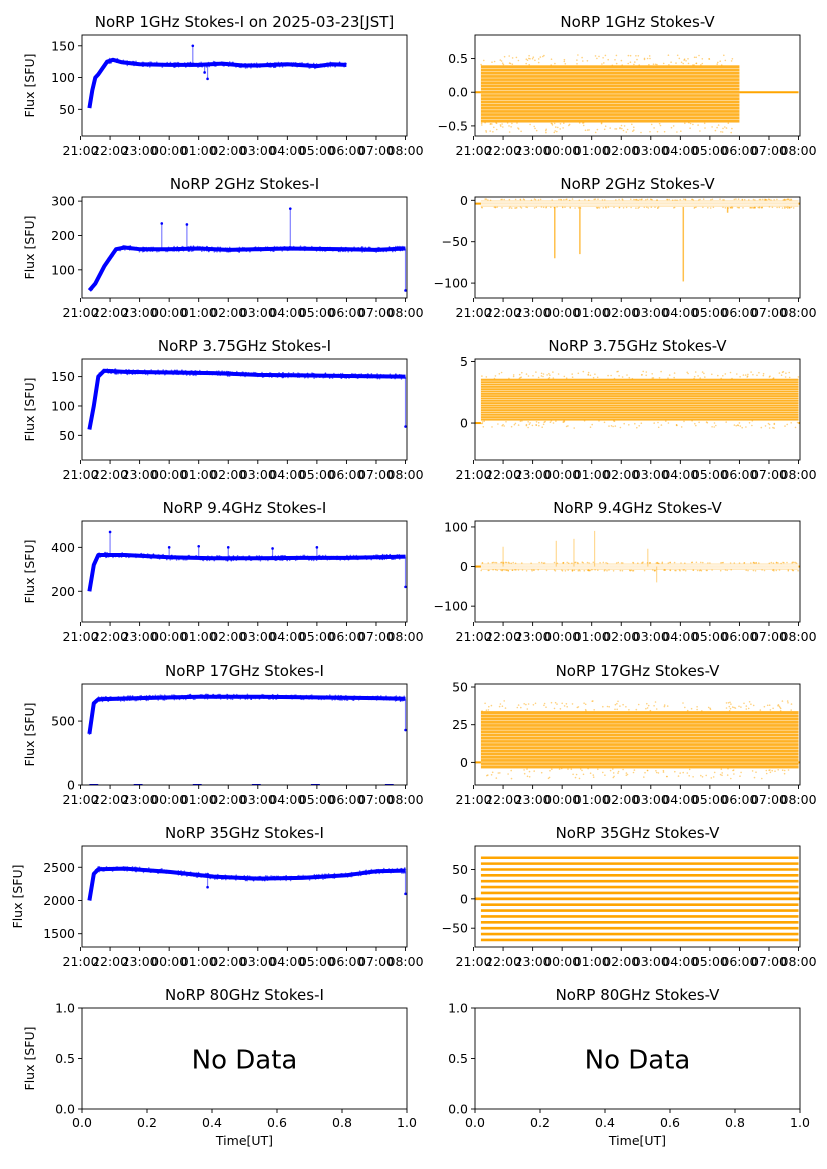 The image size is (827, 1169). What do you see at coordinates (342, 1122) in the screenshot?
I see `x-tick-label: 0.8` at bounding box center [342, 1122].